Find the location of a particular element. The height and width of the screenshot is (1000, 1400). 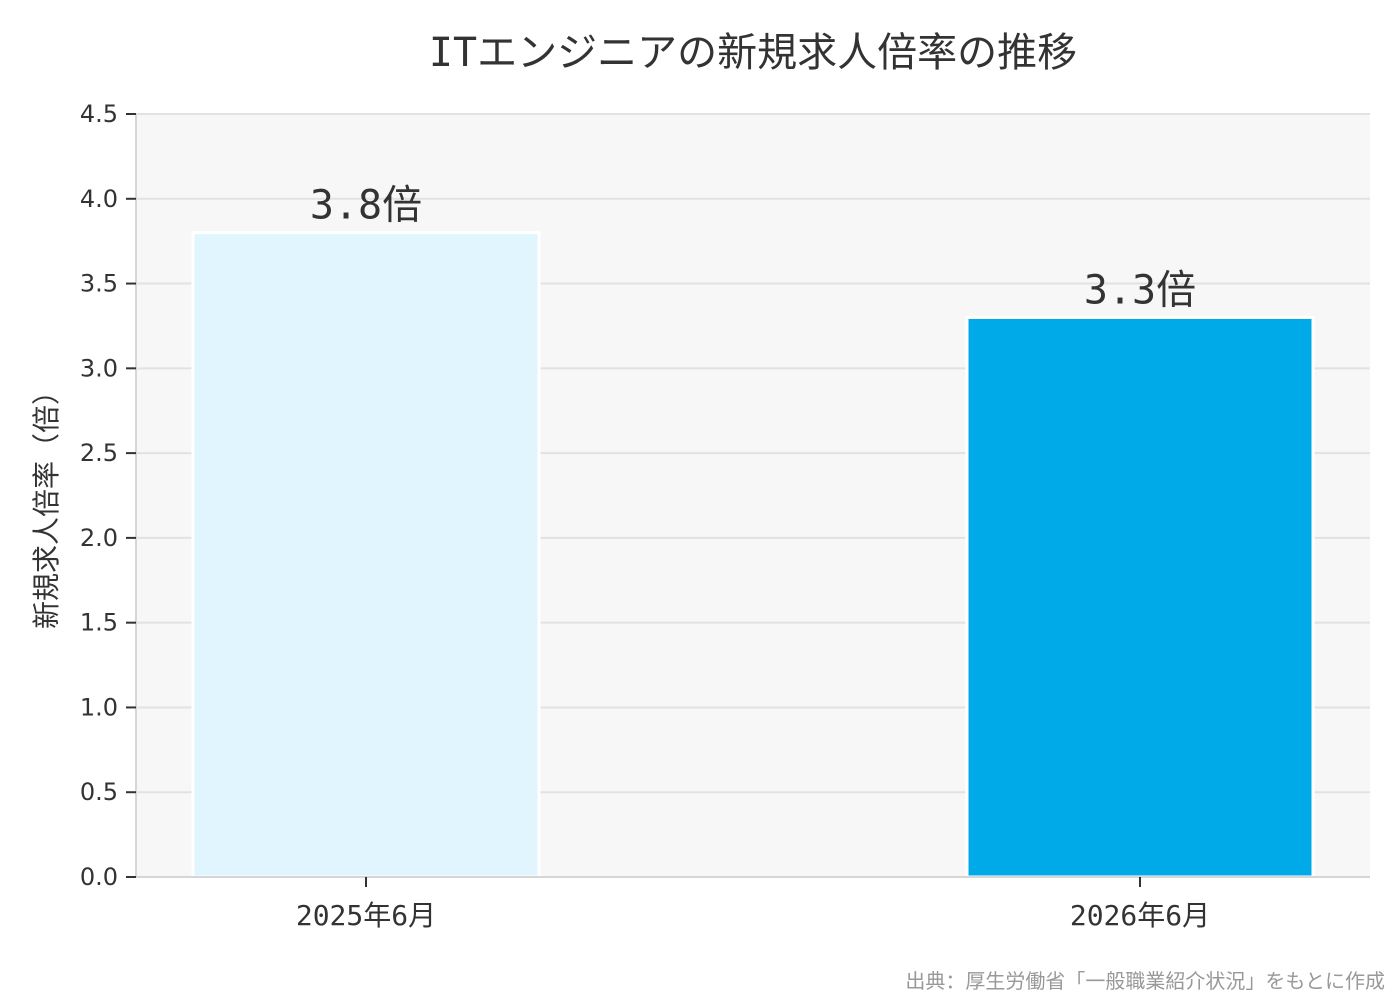

bar is located at coordinates (1140, 597).